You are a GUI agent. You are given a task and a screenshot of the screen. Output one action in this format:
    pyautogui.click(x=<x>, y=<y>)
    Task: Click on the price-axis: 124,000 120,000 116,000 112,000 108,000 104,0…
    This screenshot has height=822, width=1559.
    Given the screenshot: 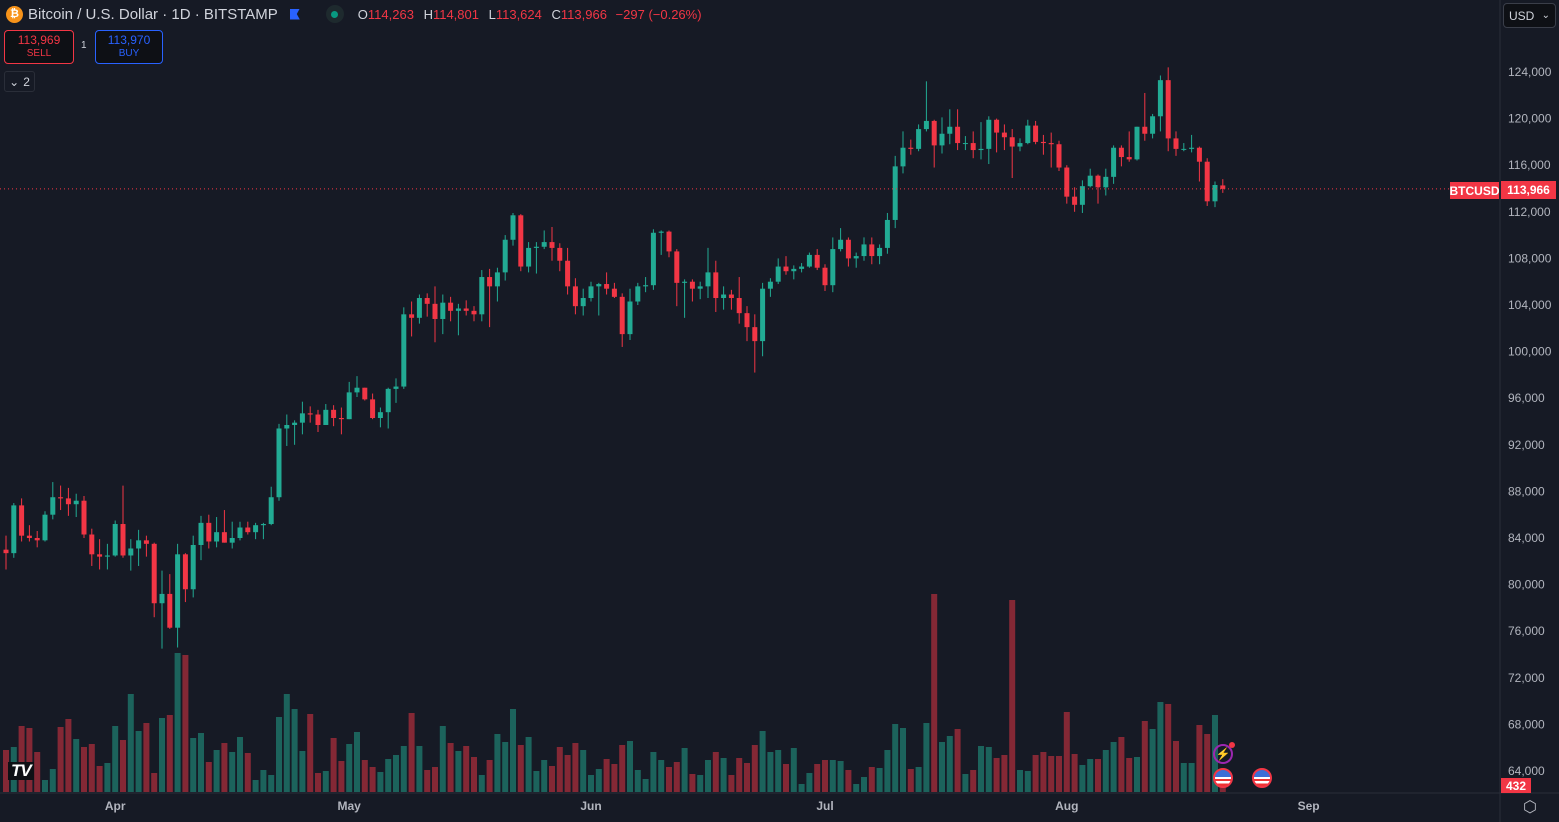 What is the action you would take?
    pyautogui.click(x=1530, y=421)
    